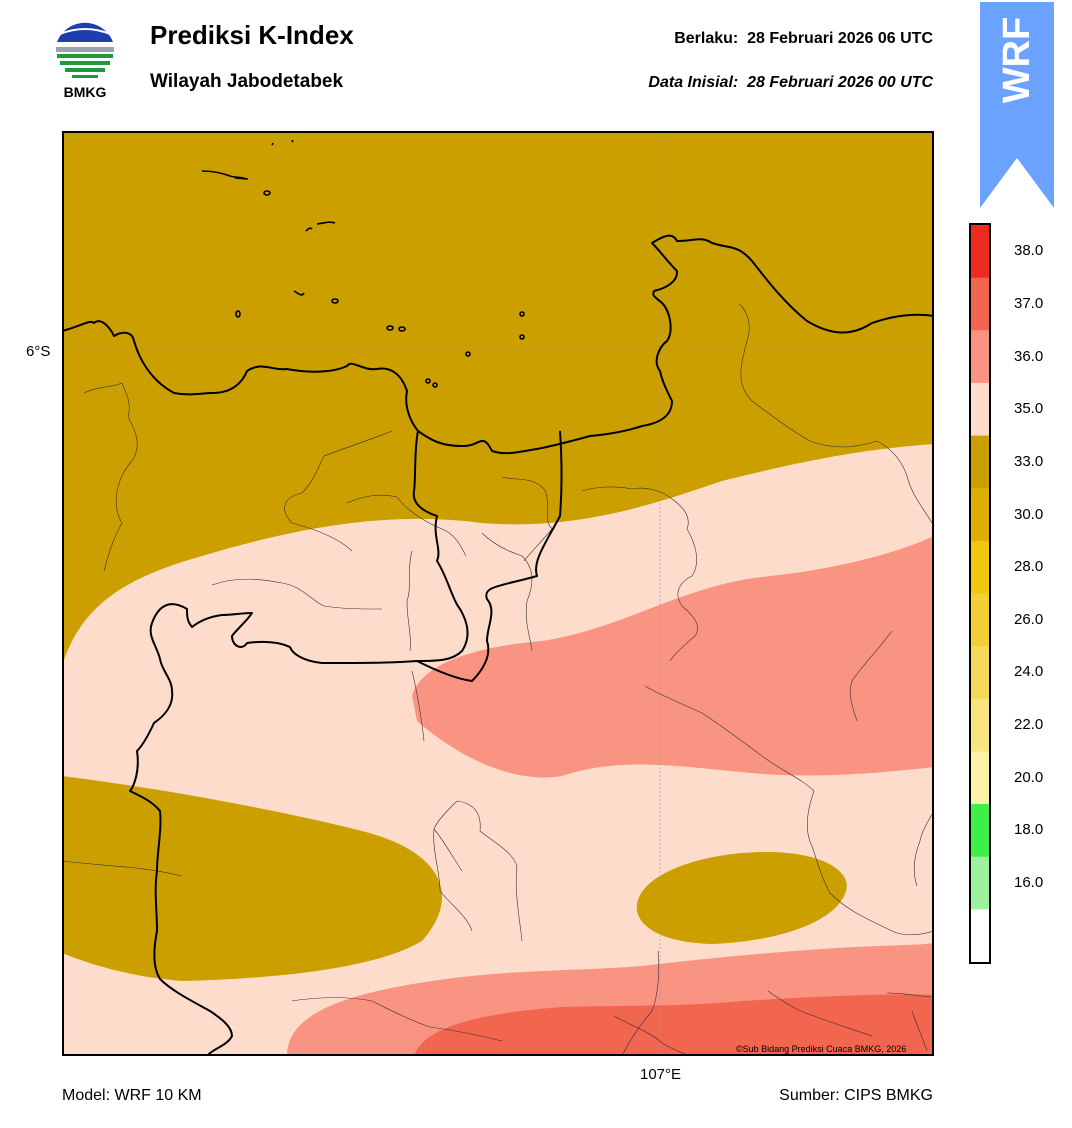  Describe the element at coordinates (1029, 883) in the screenshot. I see `colorbar-tick-label: 16.0` at that location.